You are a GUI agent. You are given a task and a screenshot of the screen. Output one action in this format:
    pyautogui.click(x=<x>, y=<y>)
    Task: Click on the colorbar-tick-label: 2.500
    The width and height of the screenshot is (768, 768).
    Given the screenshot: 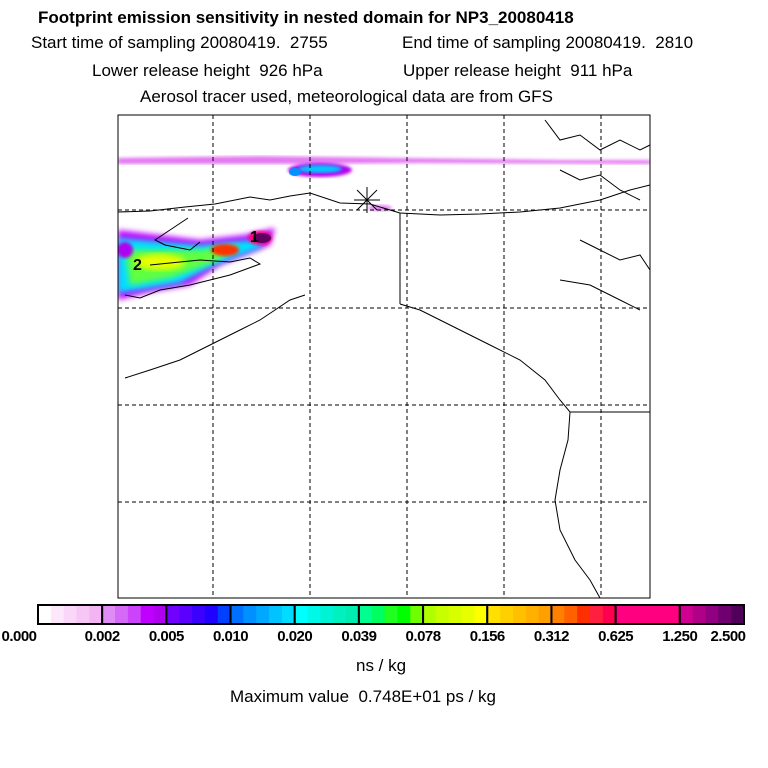 What is the action you would take?
    pyautogui.click(x=728, y=636)
    